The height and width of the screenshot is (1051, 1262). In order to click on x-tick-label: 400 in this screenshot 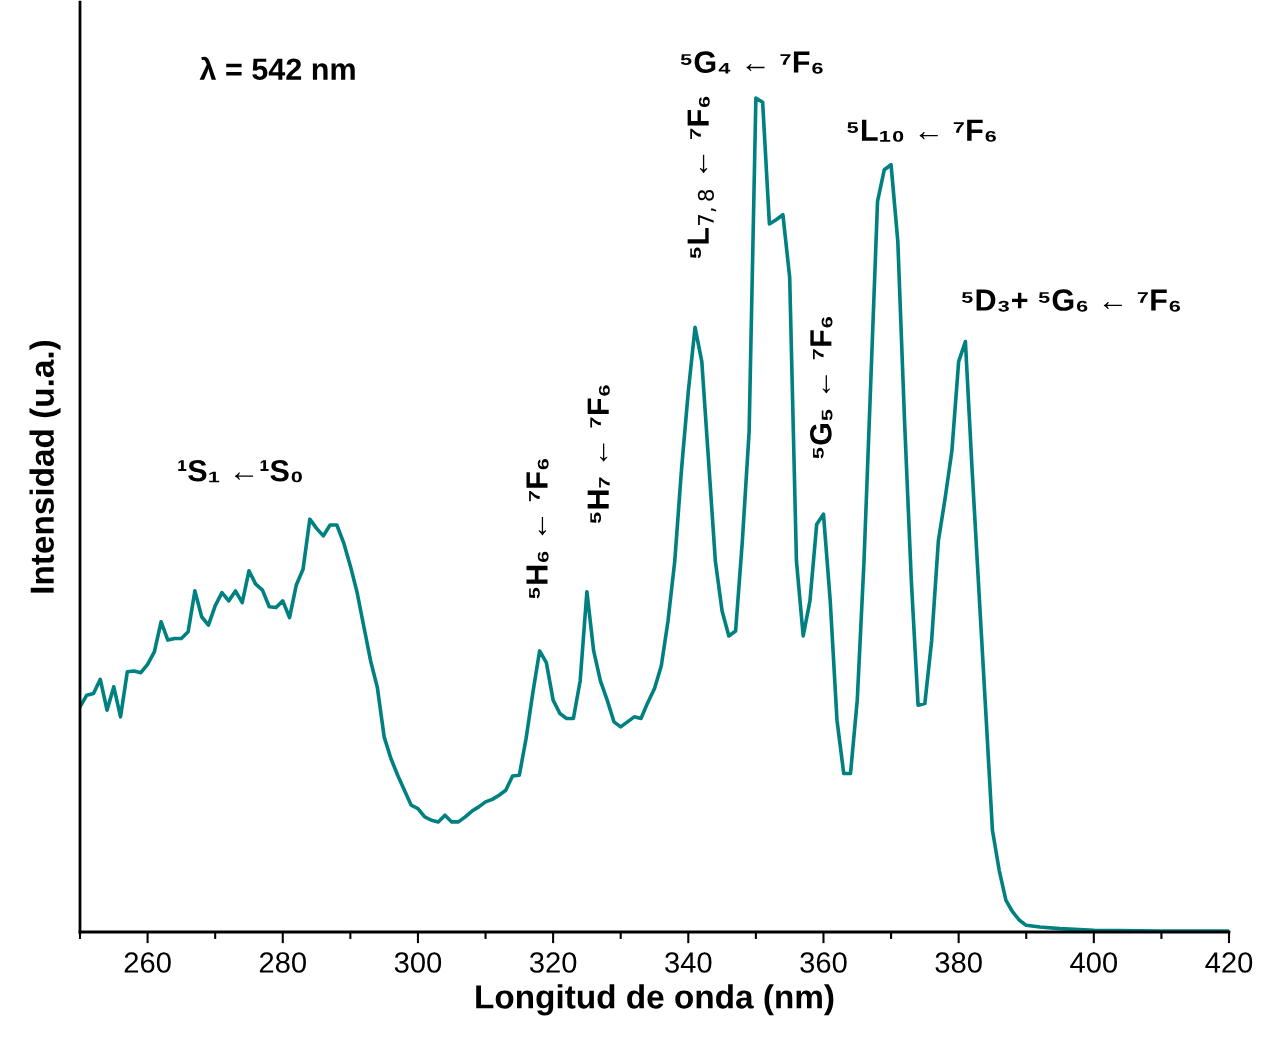, I will do `click(1094, 962)`.